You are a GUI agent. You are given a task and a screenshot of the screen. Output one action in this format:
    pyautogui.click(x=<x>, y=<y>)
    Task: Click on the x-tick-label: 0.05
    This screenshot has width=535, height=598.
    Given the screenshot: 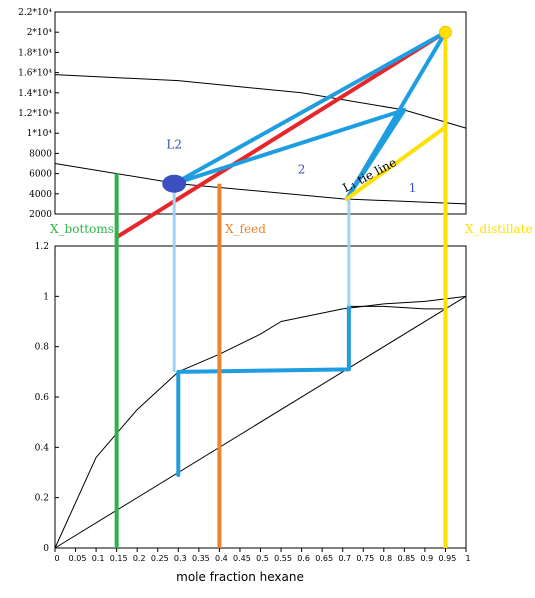 What is the action you would take?
    pyautogui.click(x=78, y=558)
    